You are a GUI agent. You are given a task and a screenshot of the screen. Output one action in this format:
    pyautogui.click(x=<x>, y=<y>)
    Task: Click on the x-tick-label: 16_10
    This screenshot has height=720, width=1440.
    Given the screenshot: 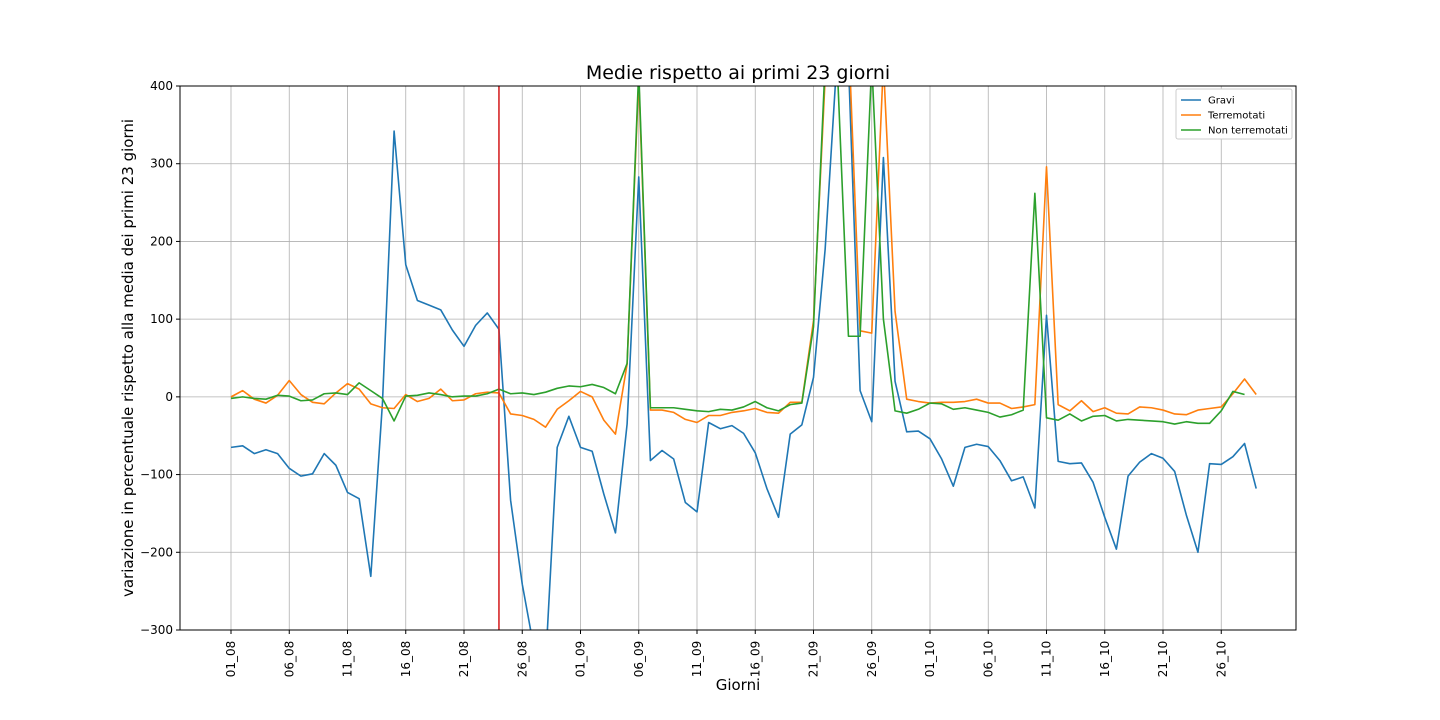 What is the action you would take?
    pyautogui.click(x=1105, y=659)
    